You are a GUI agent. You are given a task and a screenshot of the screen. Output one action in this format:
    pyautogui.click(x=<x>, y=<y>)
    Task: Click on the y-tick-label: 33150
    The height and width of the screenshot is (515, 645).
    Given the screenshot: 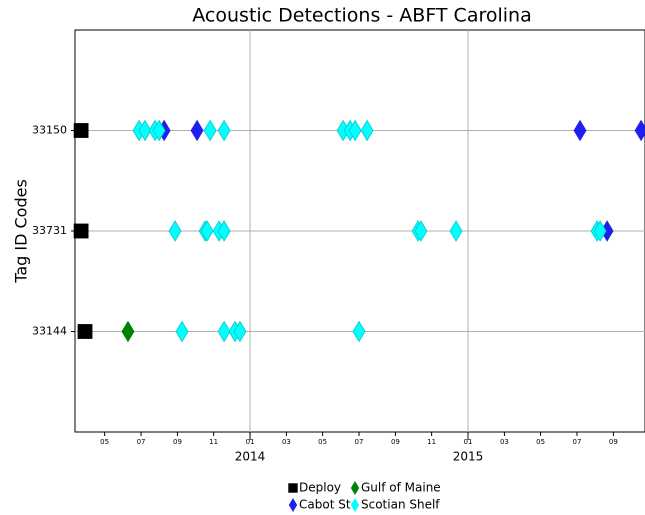 What is the action you would take?
    pyautogui.click(x=49, y=130)
    